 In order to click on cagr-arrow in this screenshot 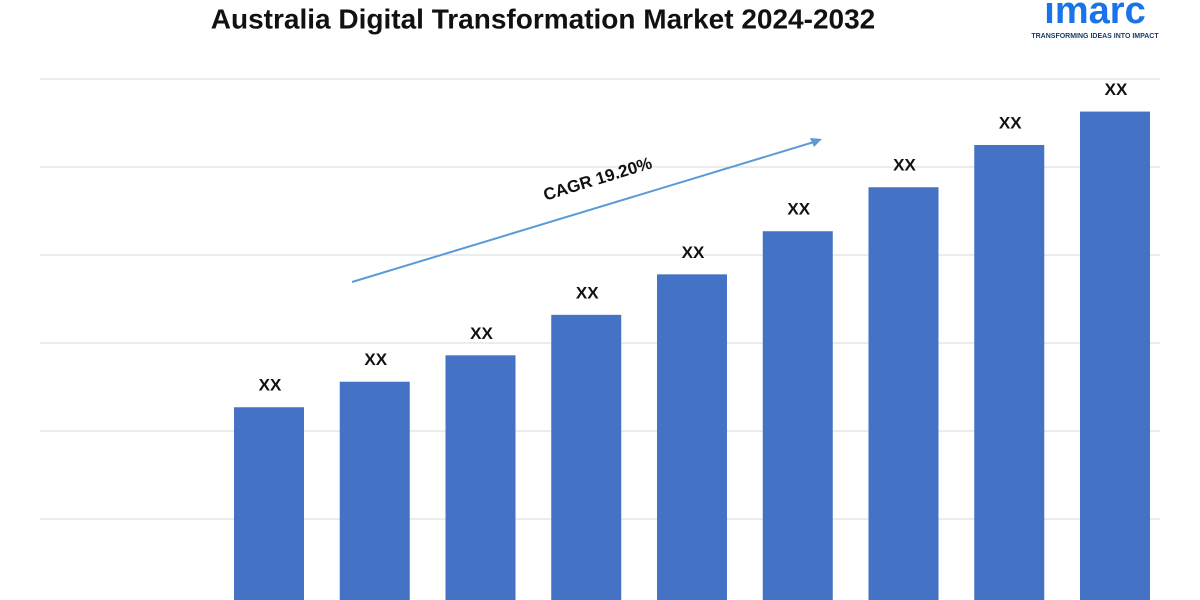, I will do `click(583, 212)`.